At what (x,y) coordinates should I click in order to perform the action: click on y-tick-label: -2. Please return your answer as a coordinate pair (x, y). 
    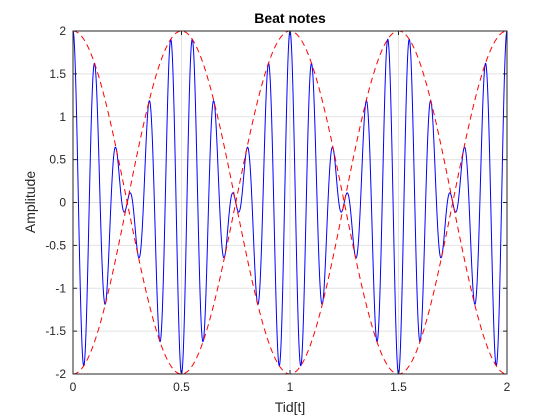
    Looking at the image, I should click on (60, 374).